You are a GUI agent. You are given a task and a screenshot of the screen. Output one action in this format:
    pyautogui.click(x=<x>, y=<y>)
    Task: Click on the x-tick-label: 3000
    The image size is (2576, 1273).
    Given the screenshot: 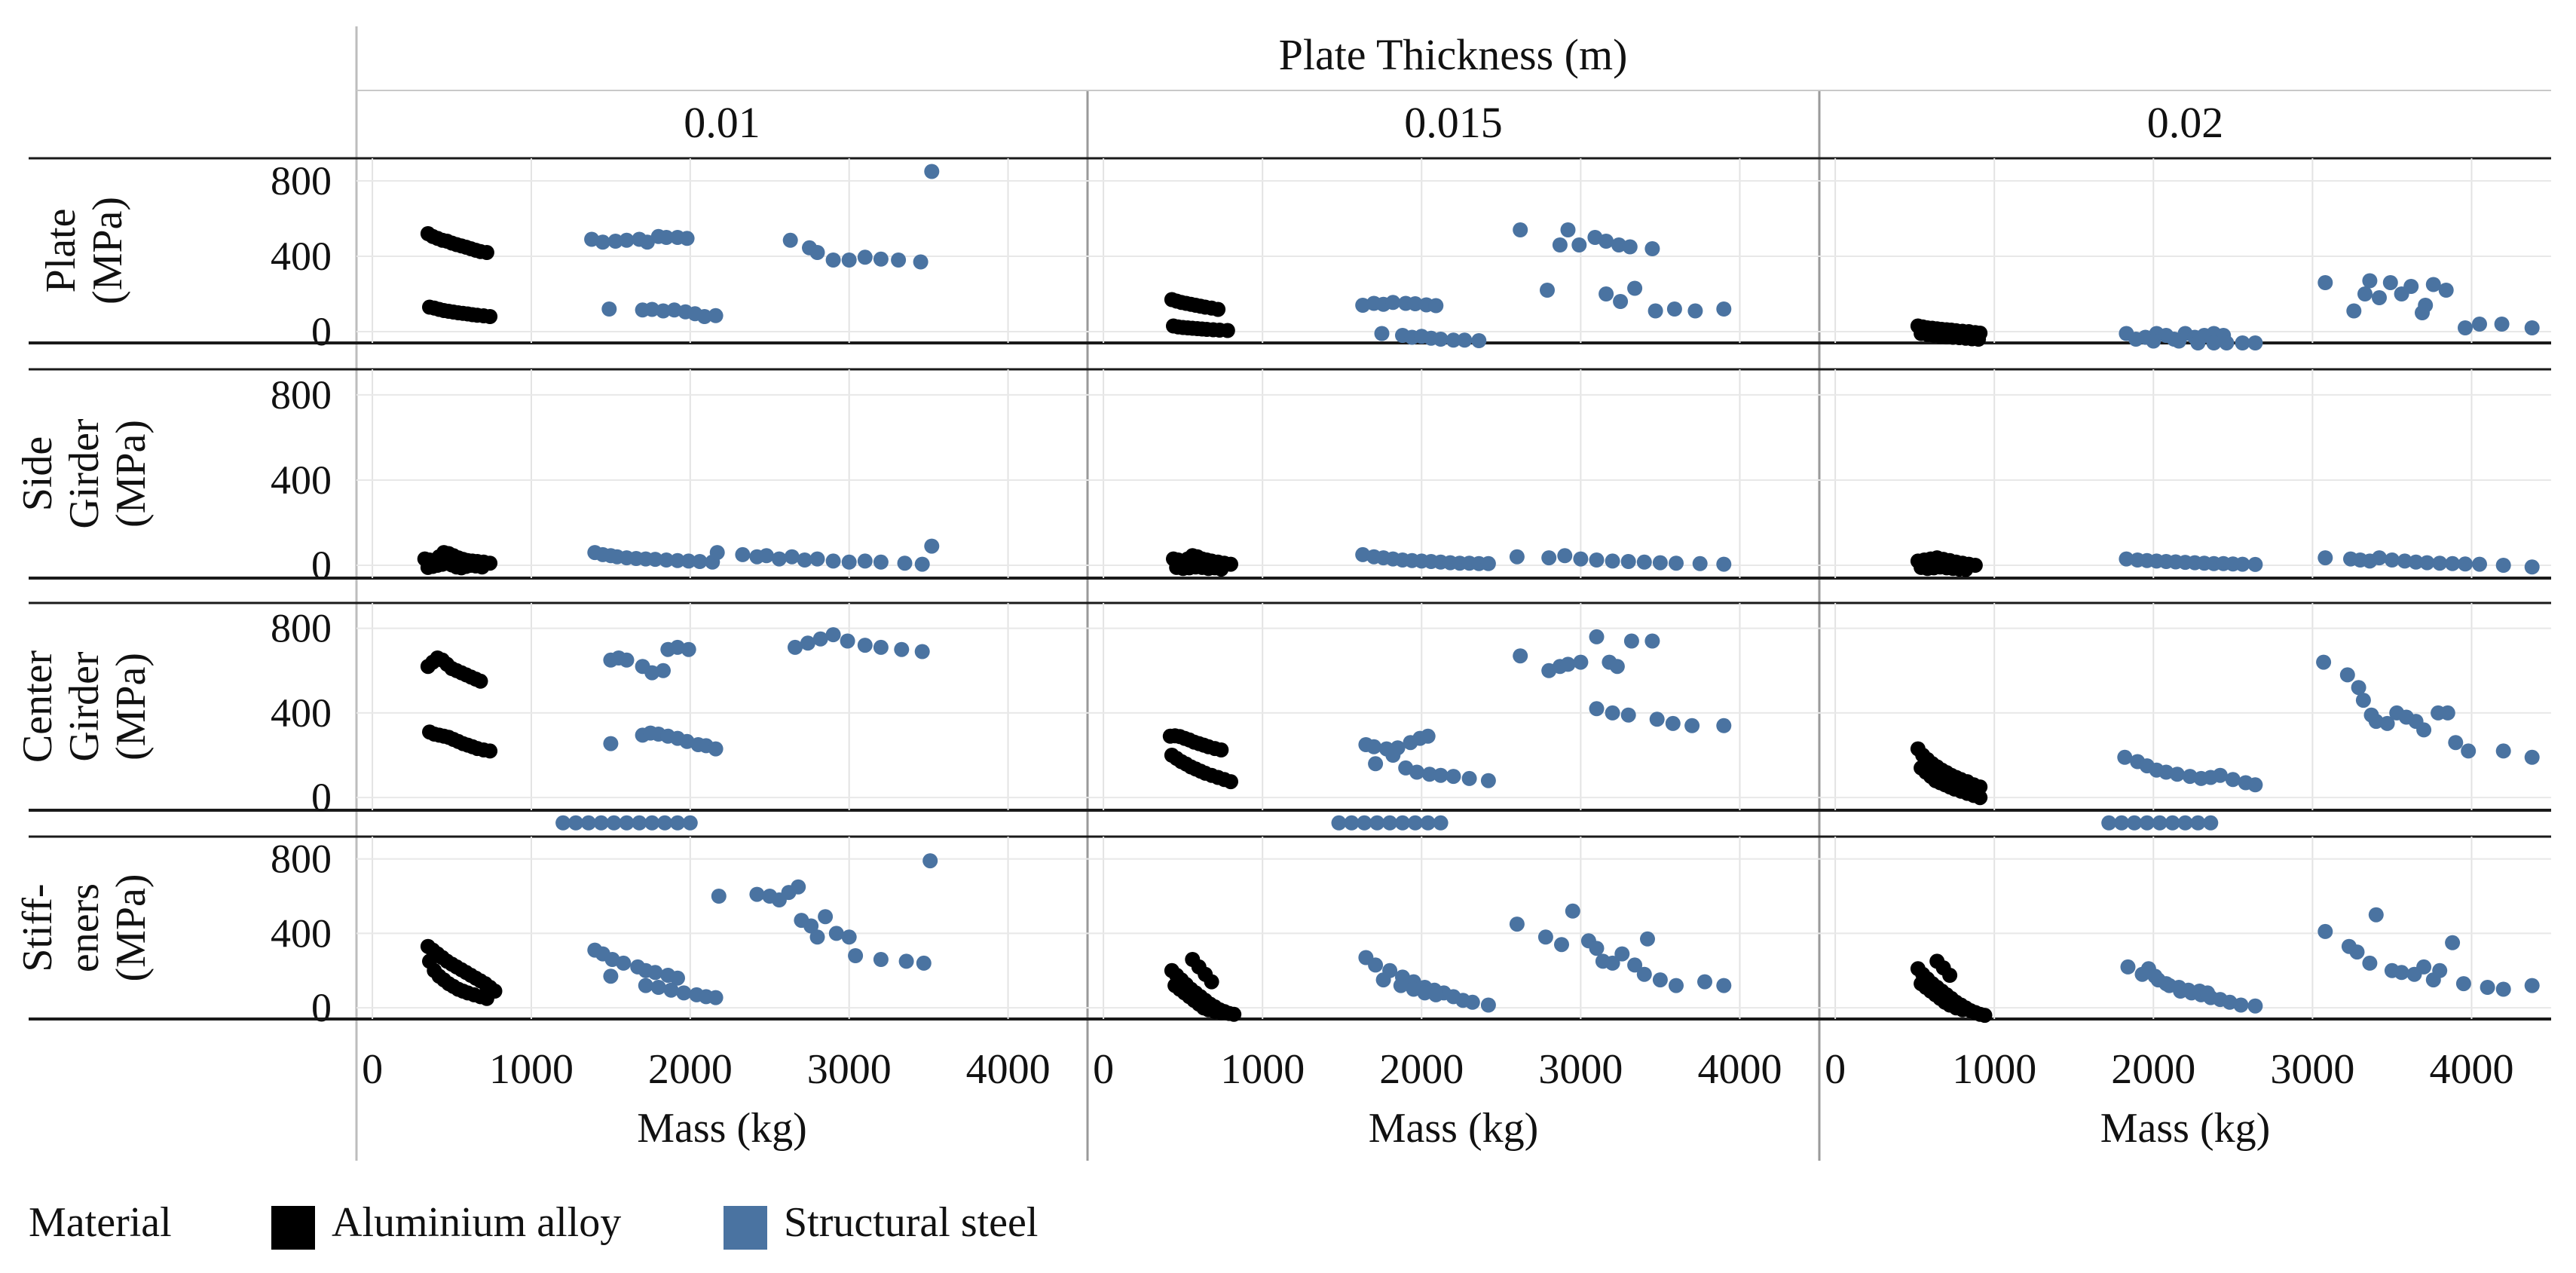 What is the action you would take?
    pyautogui.click(x=850, y=1069)
    